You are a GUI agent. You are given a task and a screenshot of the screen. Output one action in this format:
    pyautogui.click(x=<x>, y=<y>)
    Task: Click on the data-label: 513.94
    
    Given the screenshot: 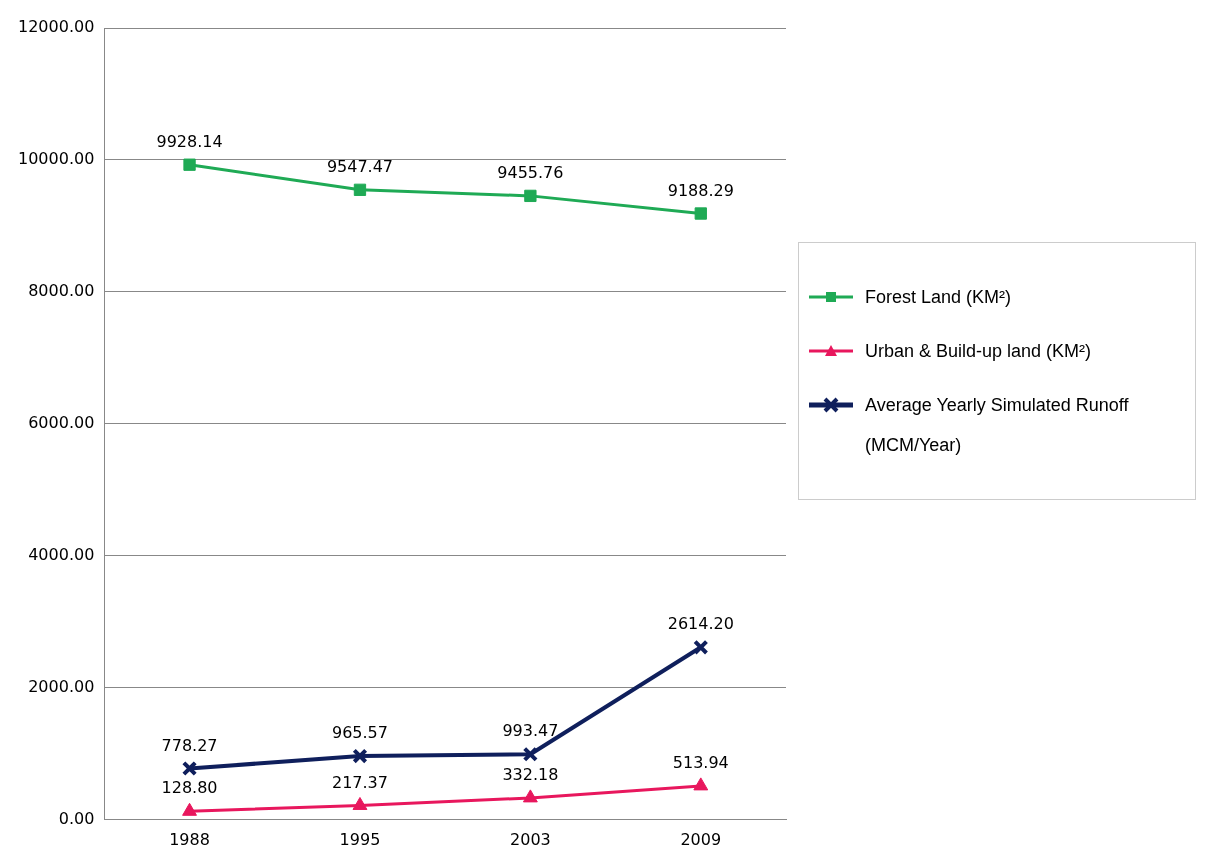 What is the action you would take?
    pyautogui.click(x=700, y=763)
    